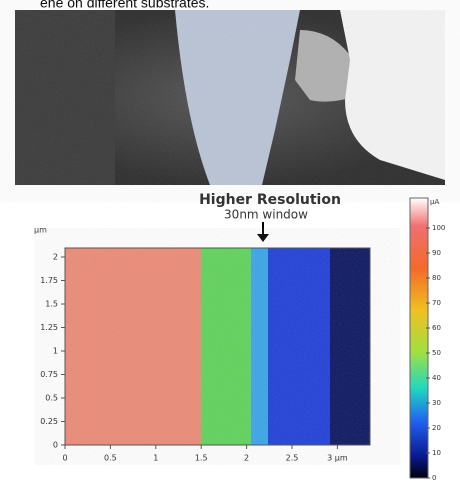 This screenshot has width=460, height=487. What do you see at coordinates (155, 458) in the screenshot?
I see `x-tick-label: 1` at bounding box center [155, 458].